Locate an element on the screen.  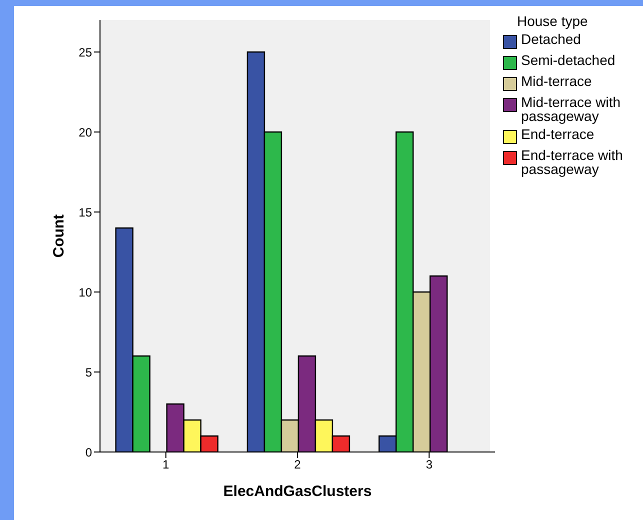
x-tick-label: 2 is located at coordinates (298, 465).